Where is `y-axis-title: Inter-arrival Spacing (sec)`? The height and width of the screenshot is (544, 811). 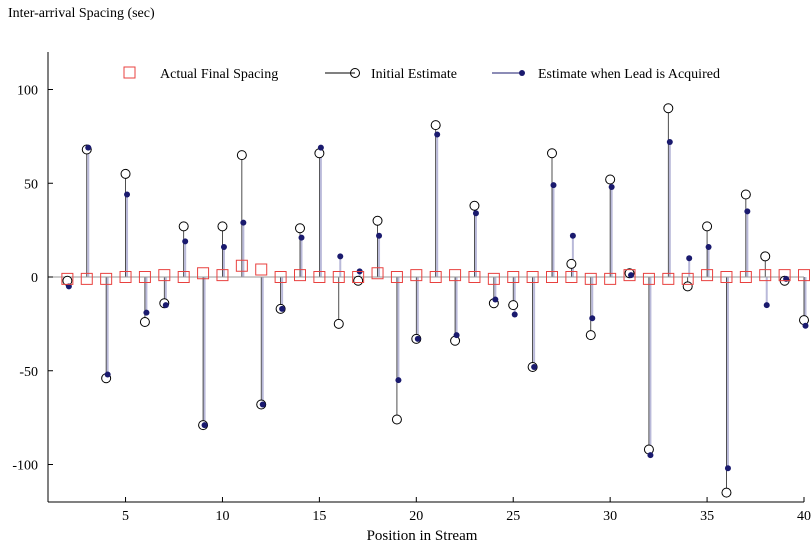 y-axis-title: Inter-arrival Spacing (sec) is located at coordinates (81, 13).